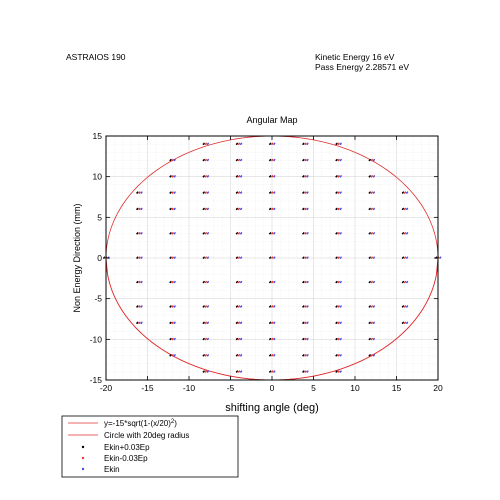 This screenshot has width=500, height=500. I want to click on x-tick-label: -10, so click(189, 388).